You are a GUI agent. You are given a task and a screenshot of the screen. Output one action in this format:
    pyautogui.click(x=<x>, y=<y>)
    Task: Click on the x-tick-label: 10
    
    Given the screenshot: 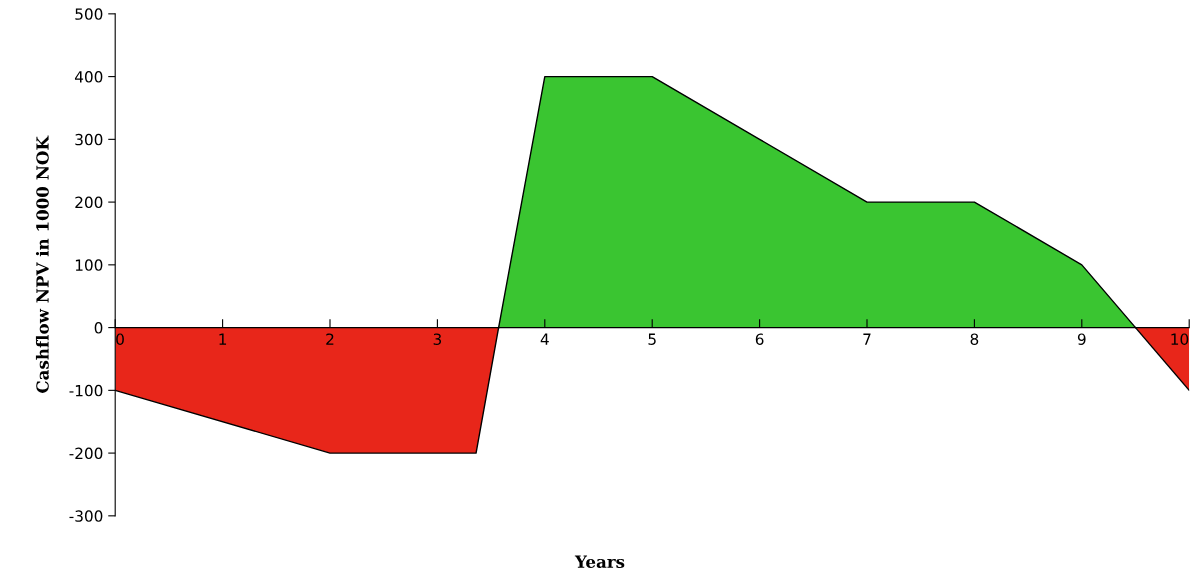 What is the action you would take?
    pyautogui.click(x=1180, y=339)
    